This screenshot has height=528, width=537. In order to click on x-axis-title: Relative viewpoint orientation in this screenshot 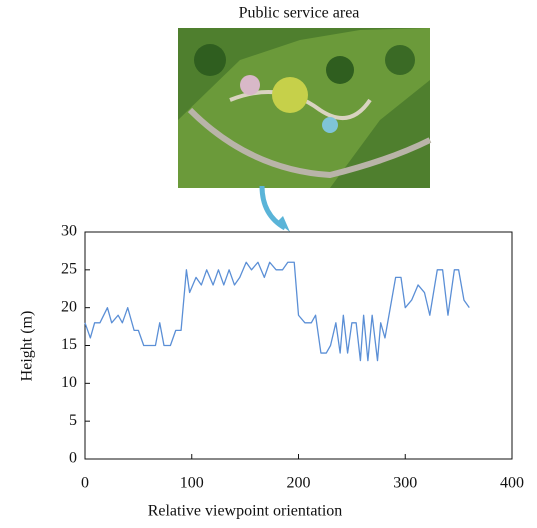, I will do `click(245, 511)`.